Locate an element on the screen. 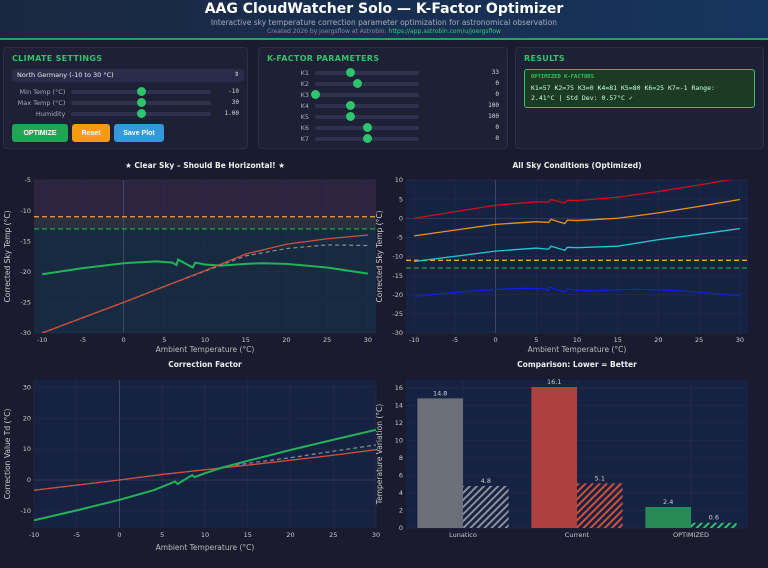 The height and width of the screenshot is (568, 768). slider-label: K2 is located at coordinates (304, 83).